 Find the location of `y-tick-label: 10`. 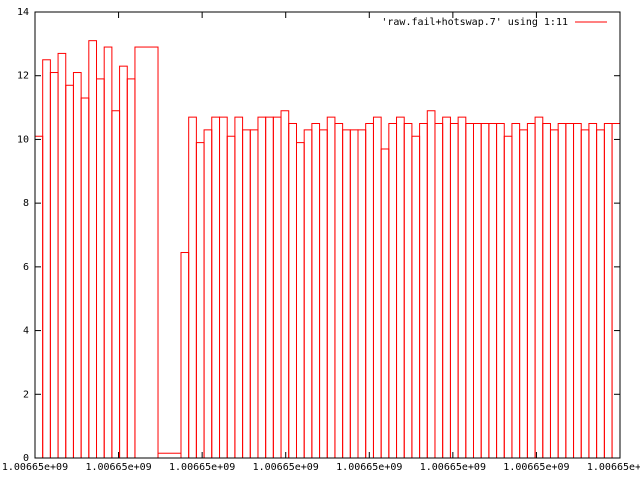

y-tick-label: 10 is located at coordinates (23, 139).